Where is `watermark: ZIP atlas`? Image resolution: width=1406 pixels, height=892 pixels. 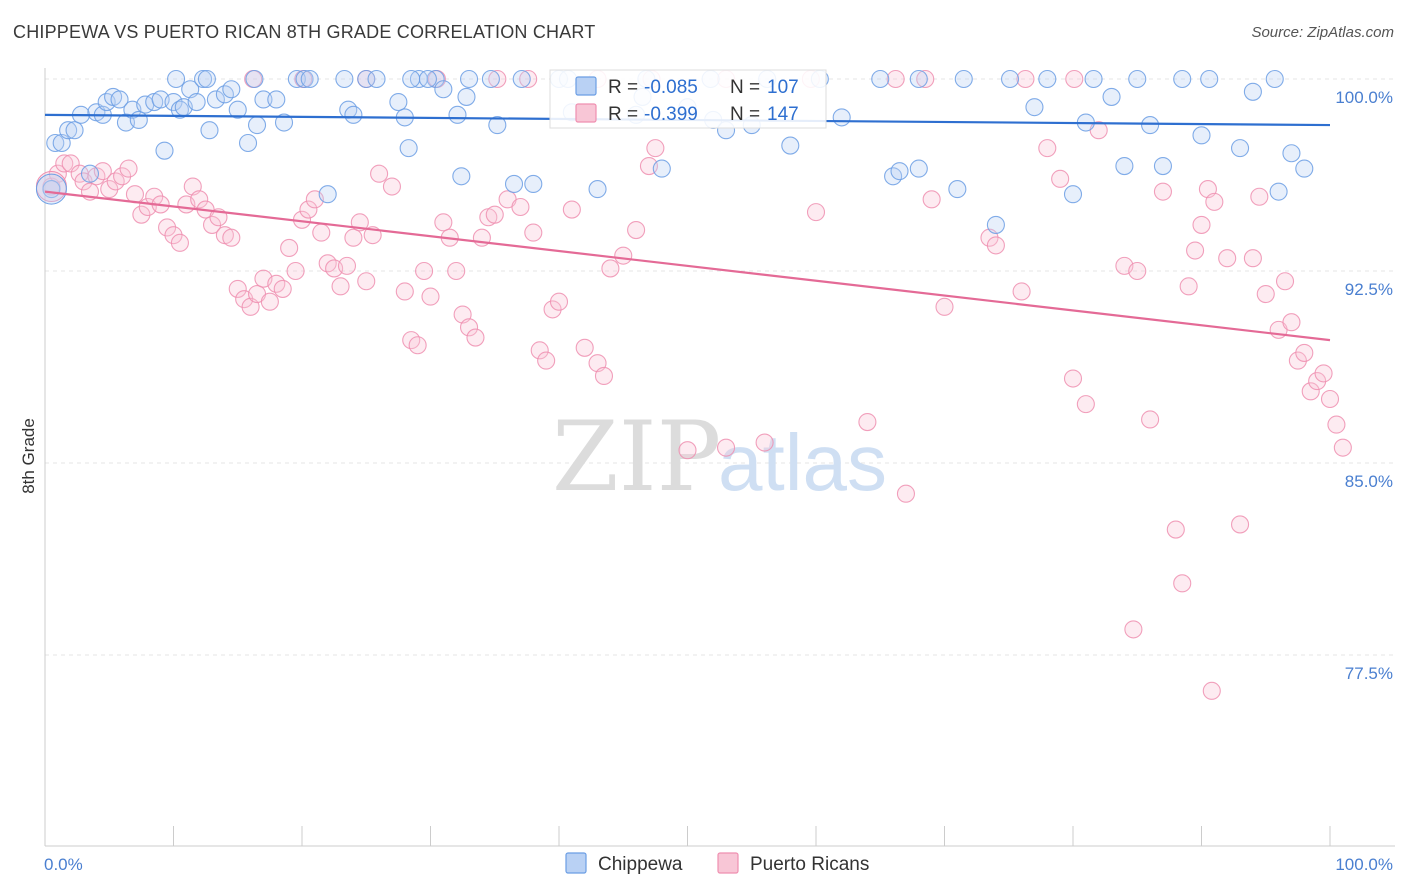
watermark: ZIP atlas is located at coordinates (719, 457).